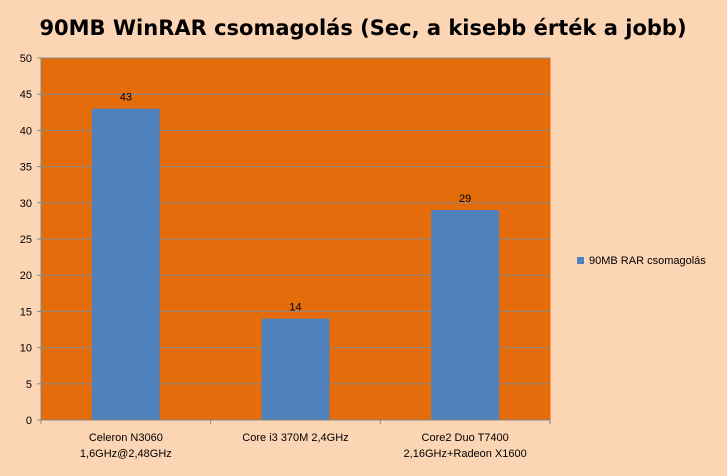  What do you see at coordinates (295, 308) in the screenshot?
I see `data-label: 14` at bounding box center [295, 308].